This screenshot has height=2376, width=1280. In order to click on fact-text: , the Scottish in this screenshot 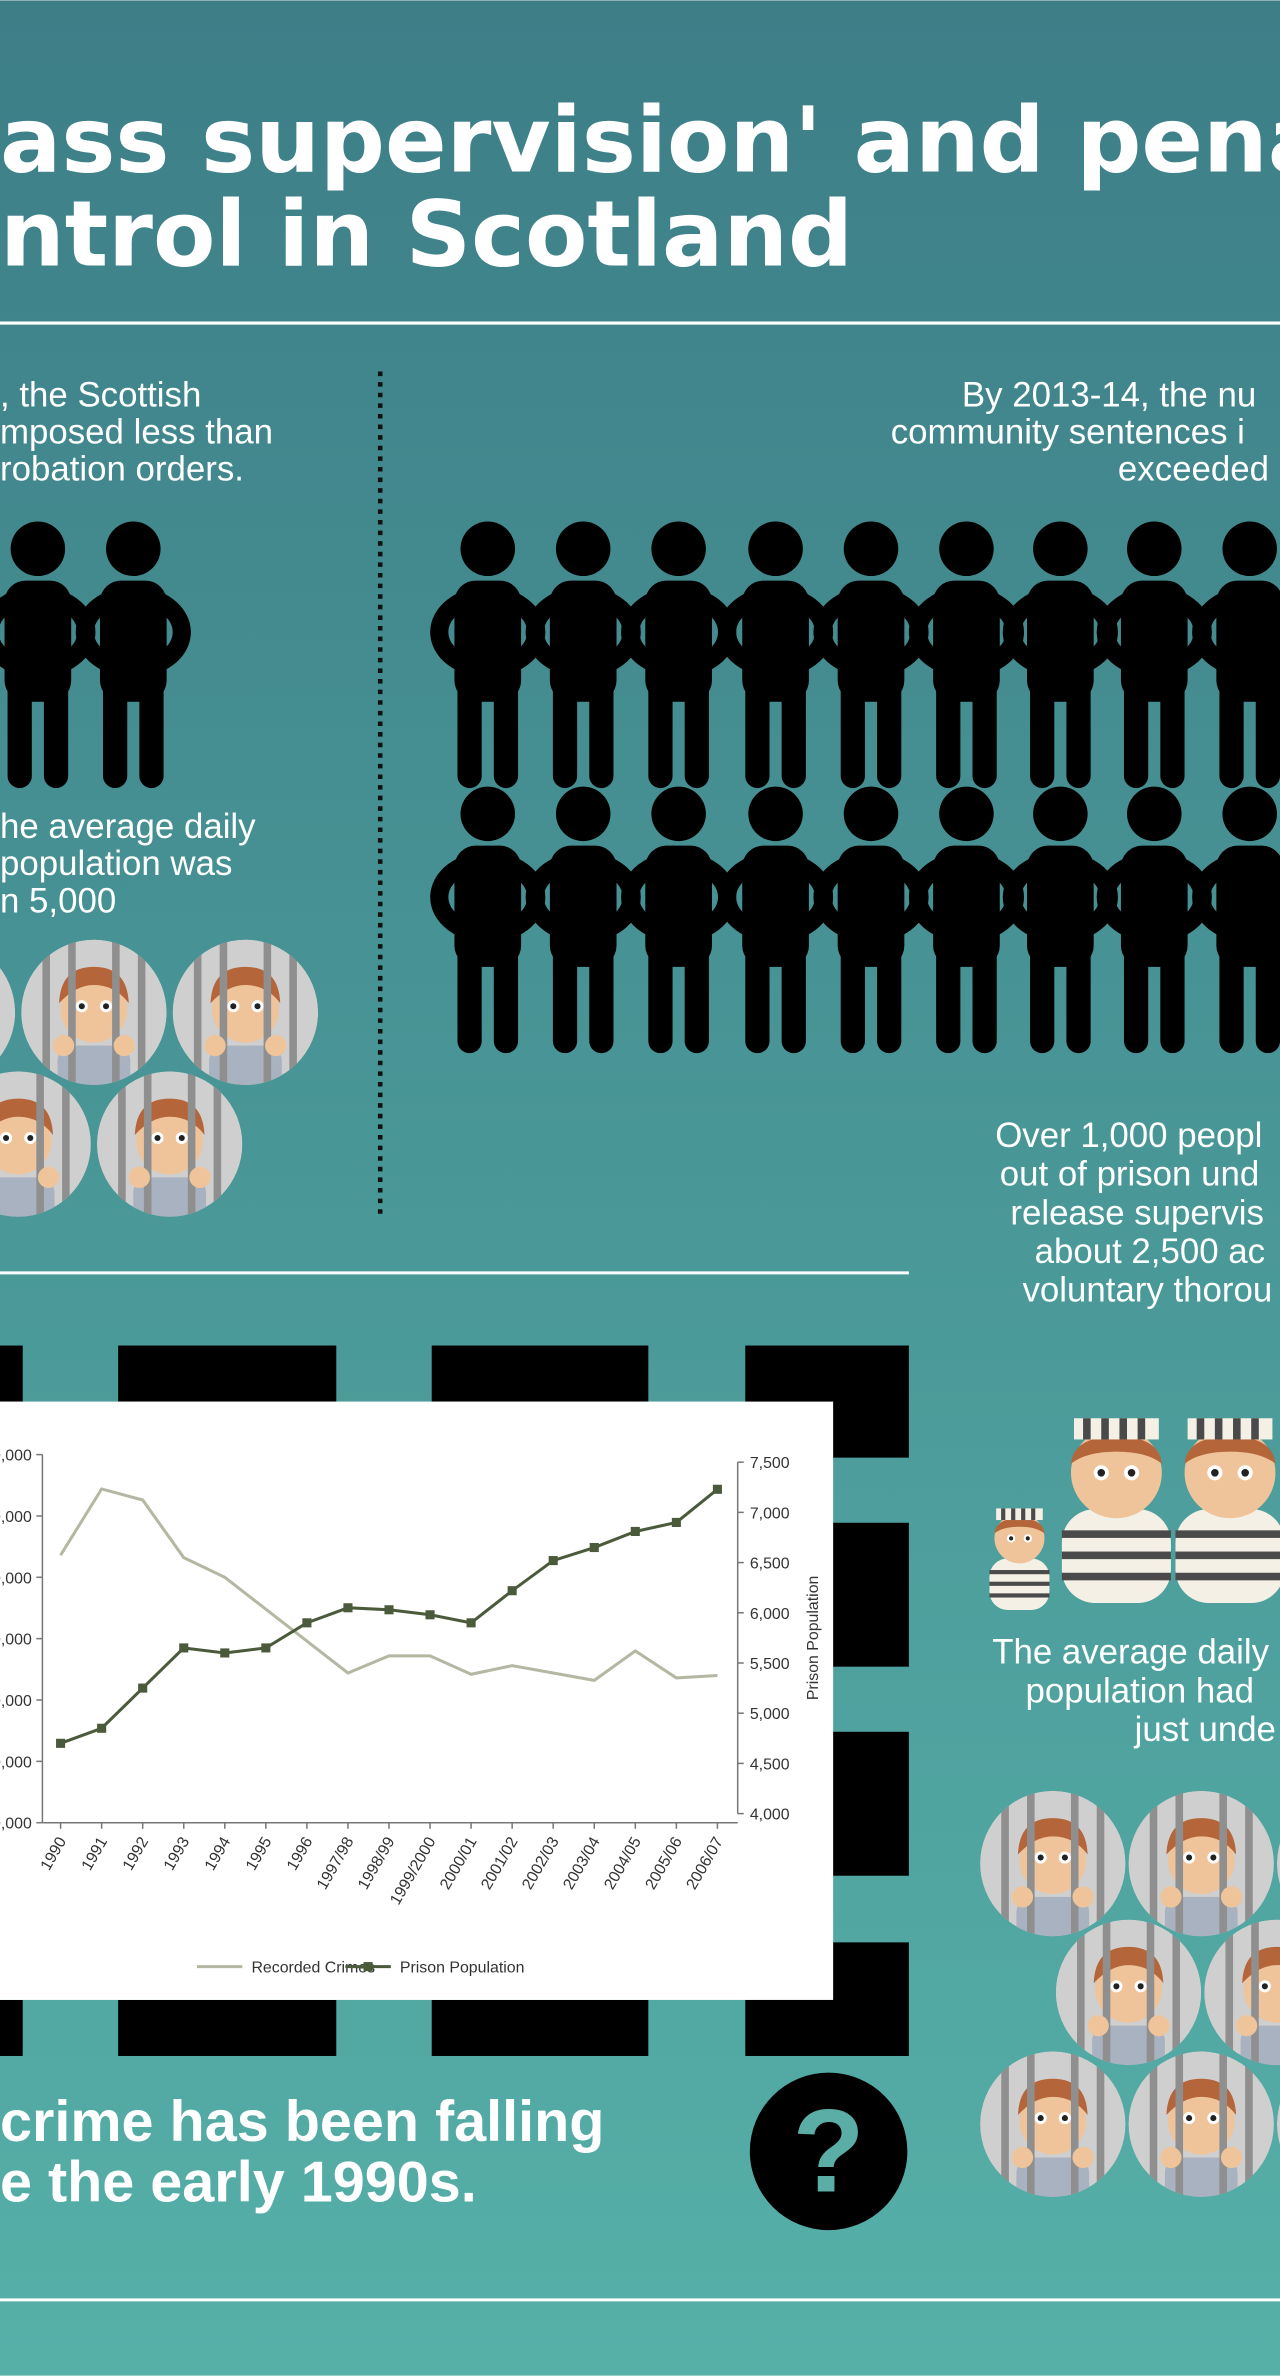, I will do `click(100, 394)`.